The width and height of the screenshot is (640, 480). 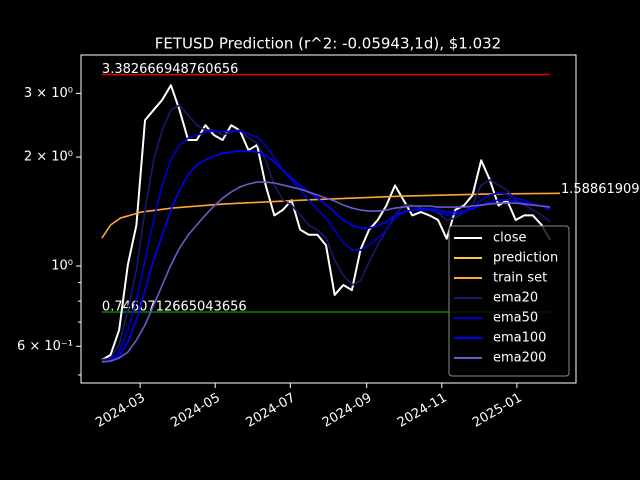 I want to click on legend-label: ema200, so click(x=519, y=358).